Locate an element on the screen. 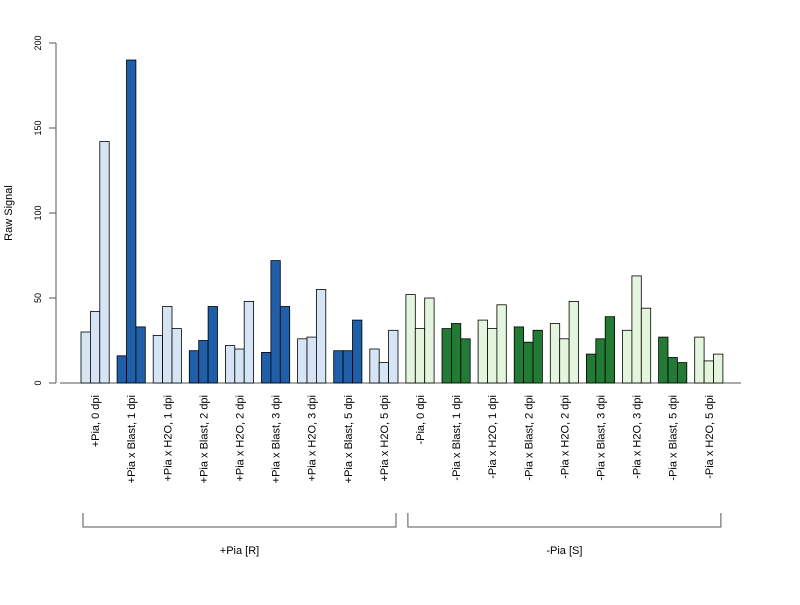 This screenshot has width=800, height=605. category-label: +Pia x Blast, 1 dpi is located at coordinates (132, 439).